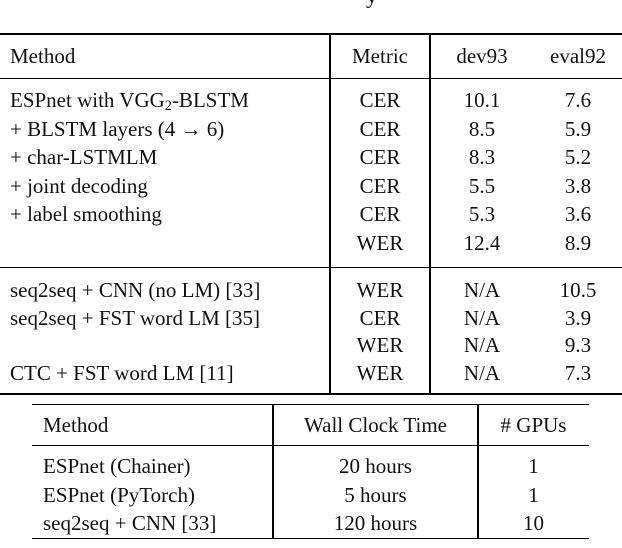 The image size is (622, 548). I want to click on method-cell: + char-LSTMLM, so click(84, 157).